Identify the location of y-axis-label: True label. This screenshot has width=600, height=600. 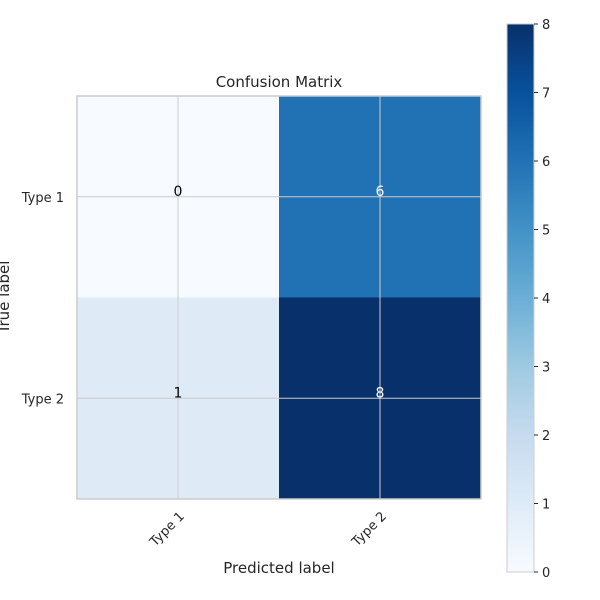
(6, 298).